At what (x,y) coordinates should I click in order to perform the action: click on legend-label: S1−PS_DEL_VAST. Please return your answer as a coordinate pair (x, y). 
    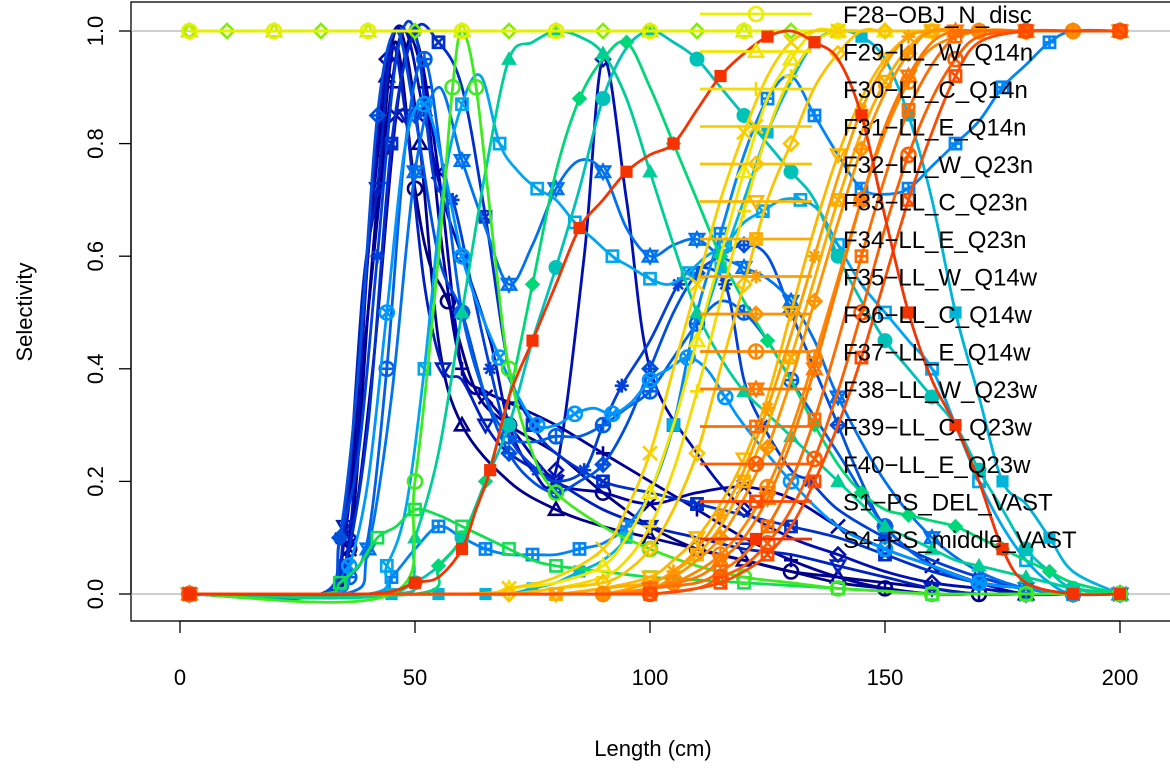
    Looking at the image, I should click on (948, 503).